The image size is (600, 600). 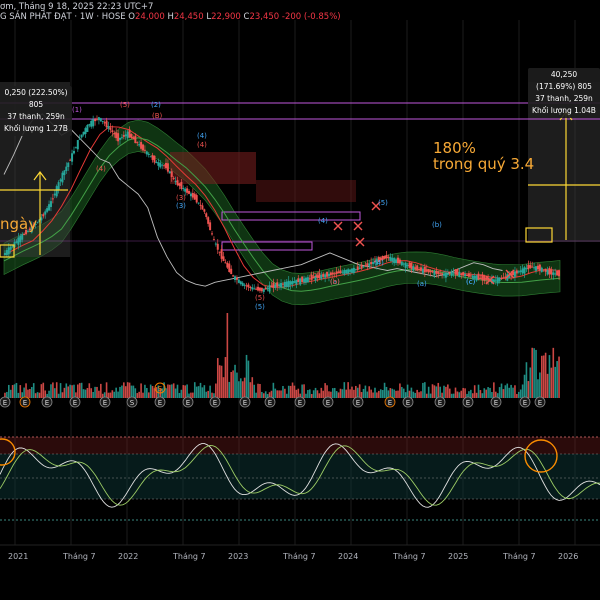 What do you see at coordinates (63, 17) in the screenshot?
I see `header-symbol: G SẢN PHÁT ĐẠT · 1W · HOSE` at bounding box center [63, 17].